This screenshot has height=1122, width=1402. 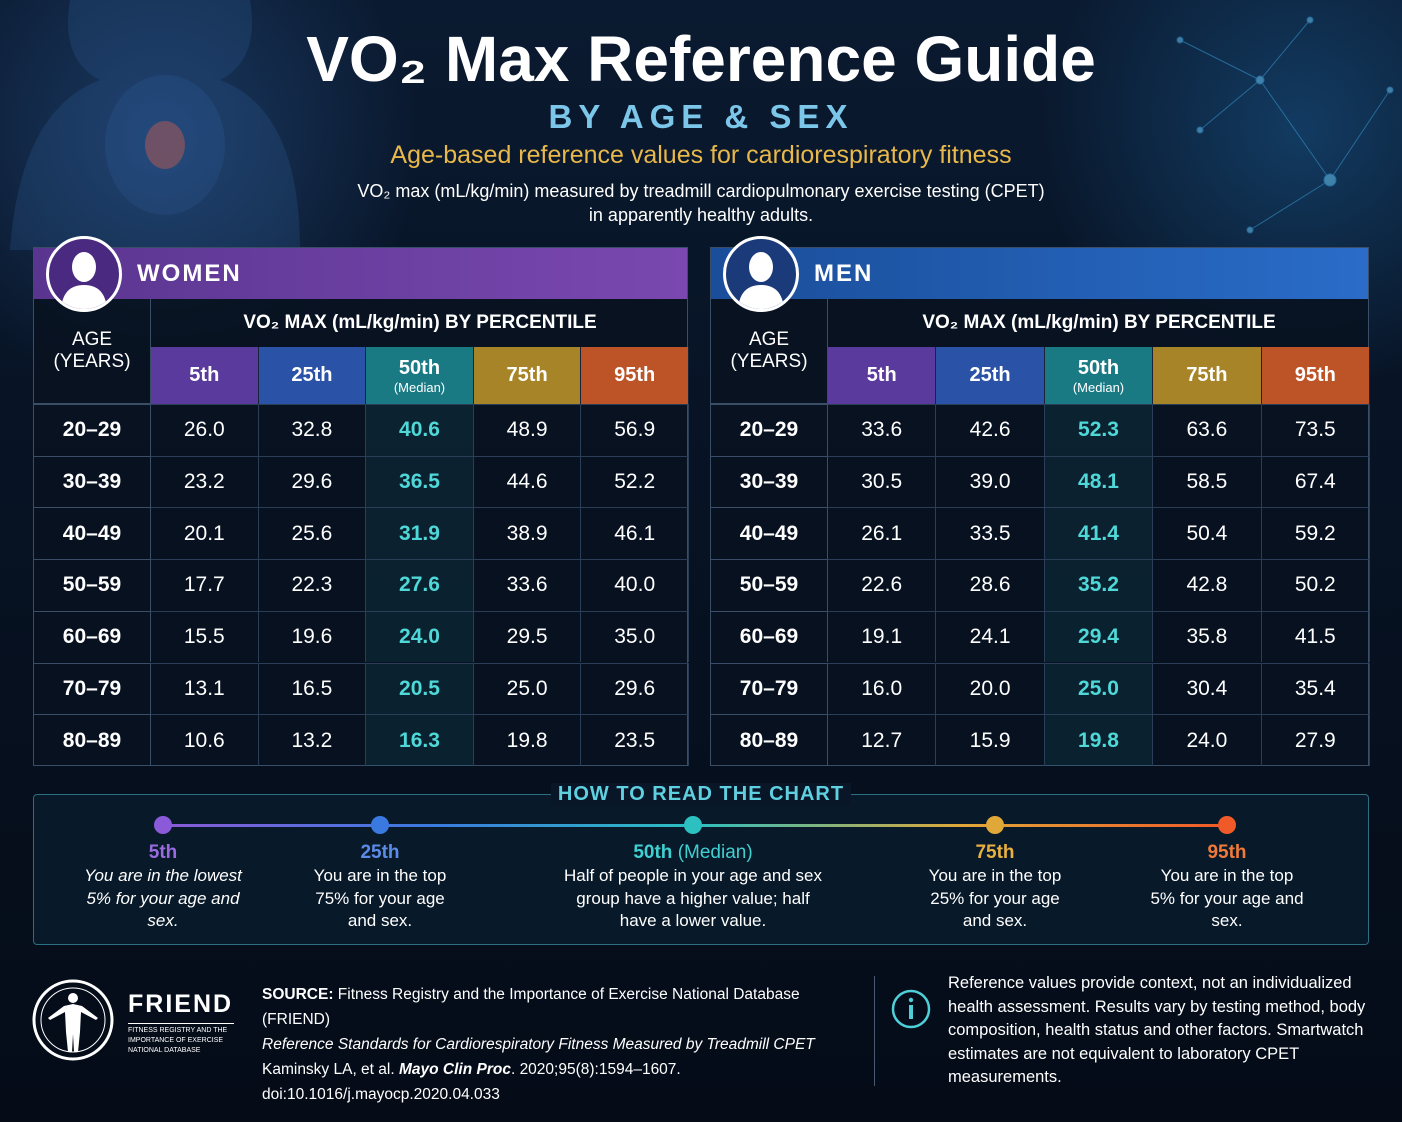 What do you see at coordinates (312, 430) in the screenshot?
I see `value-cell: 32.8` at bounding box center [312, 430].